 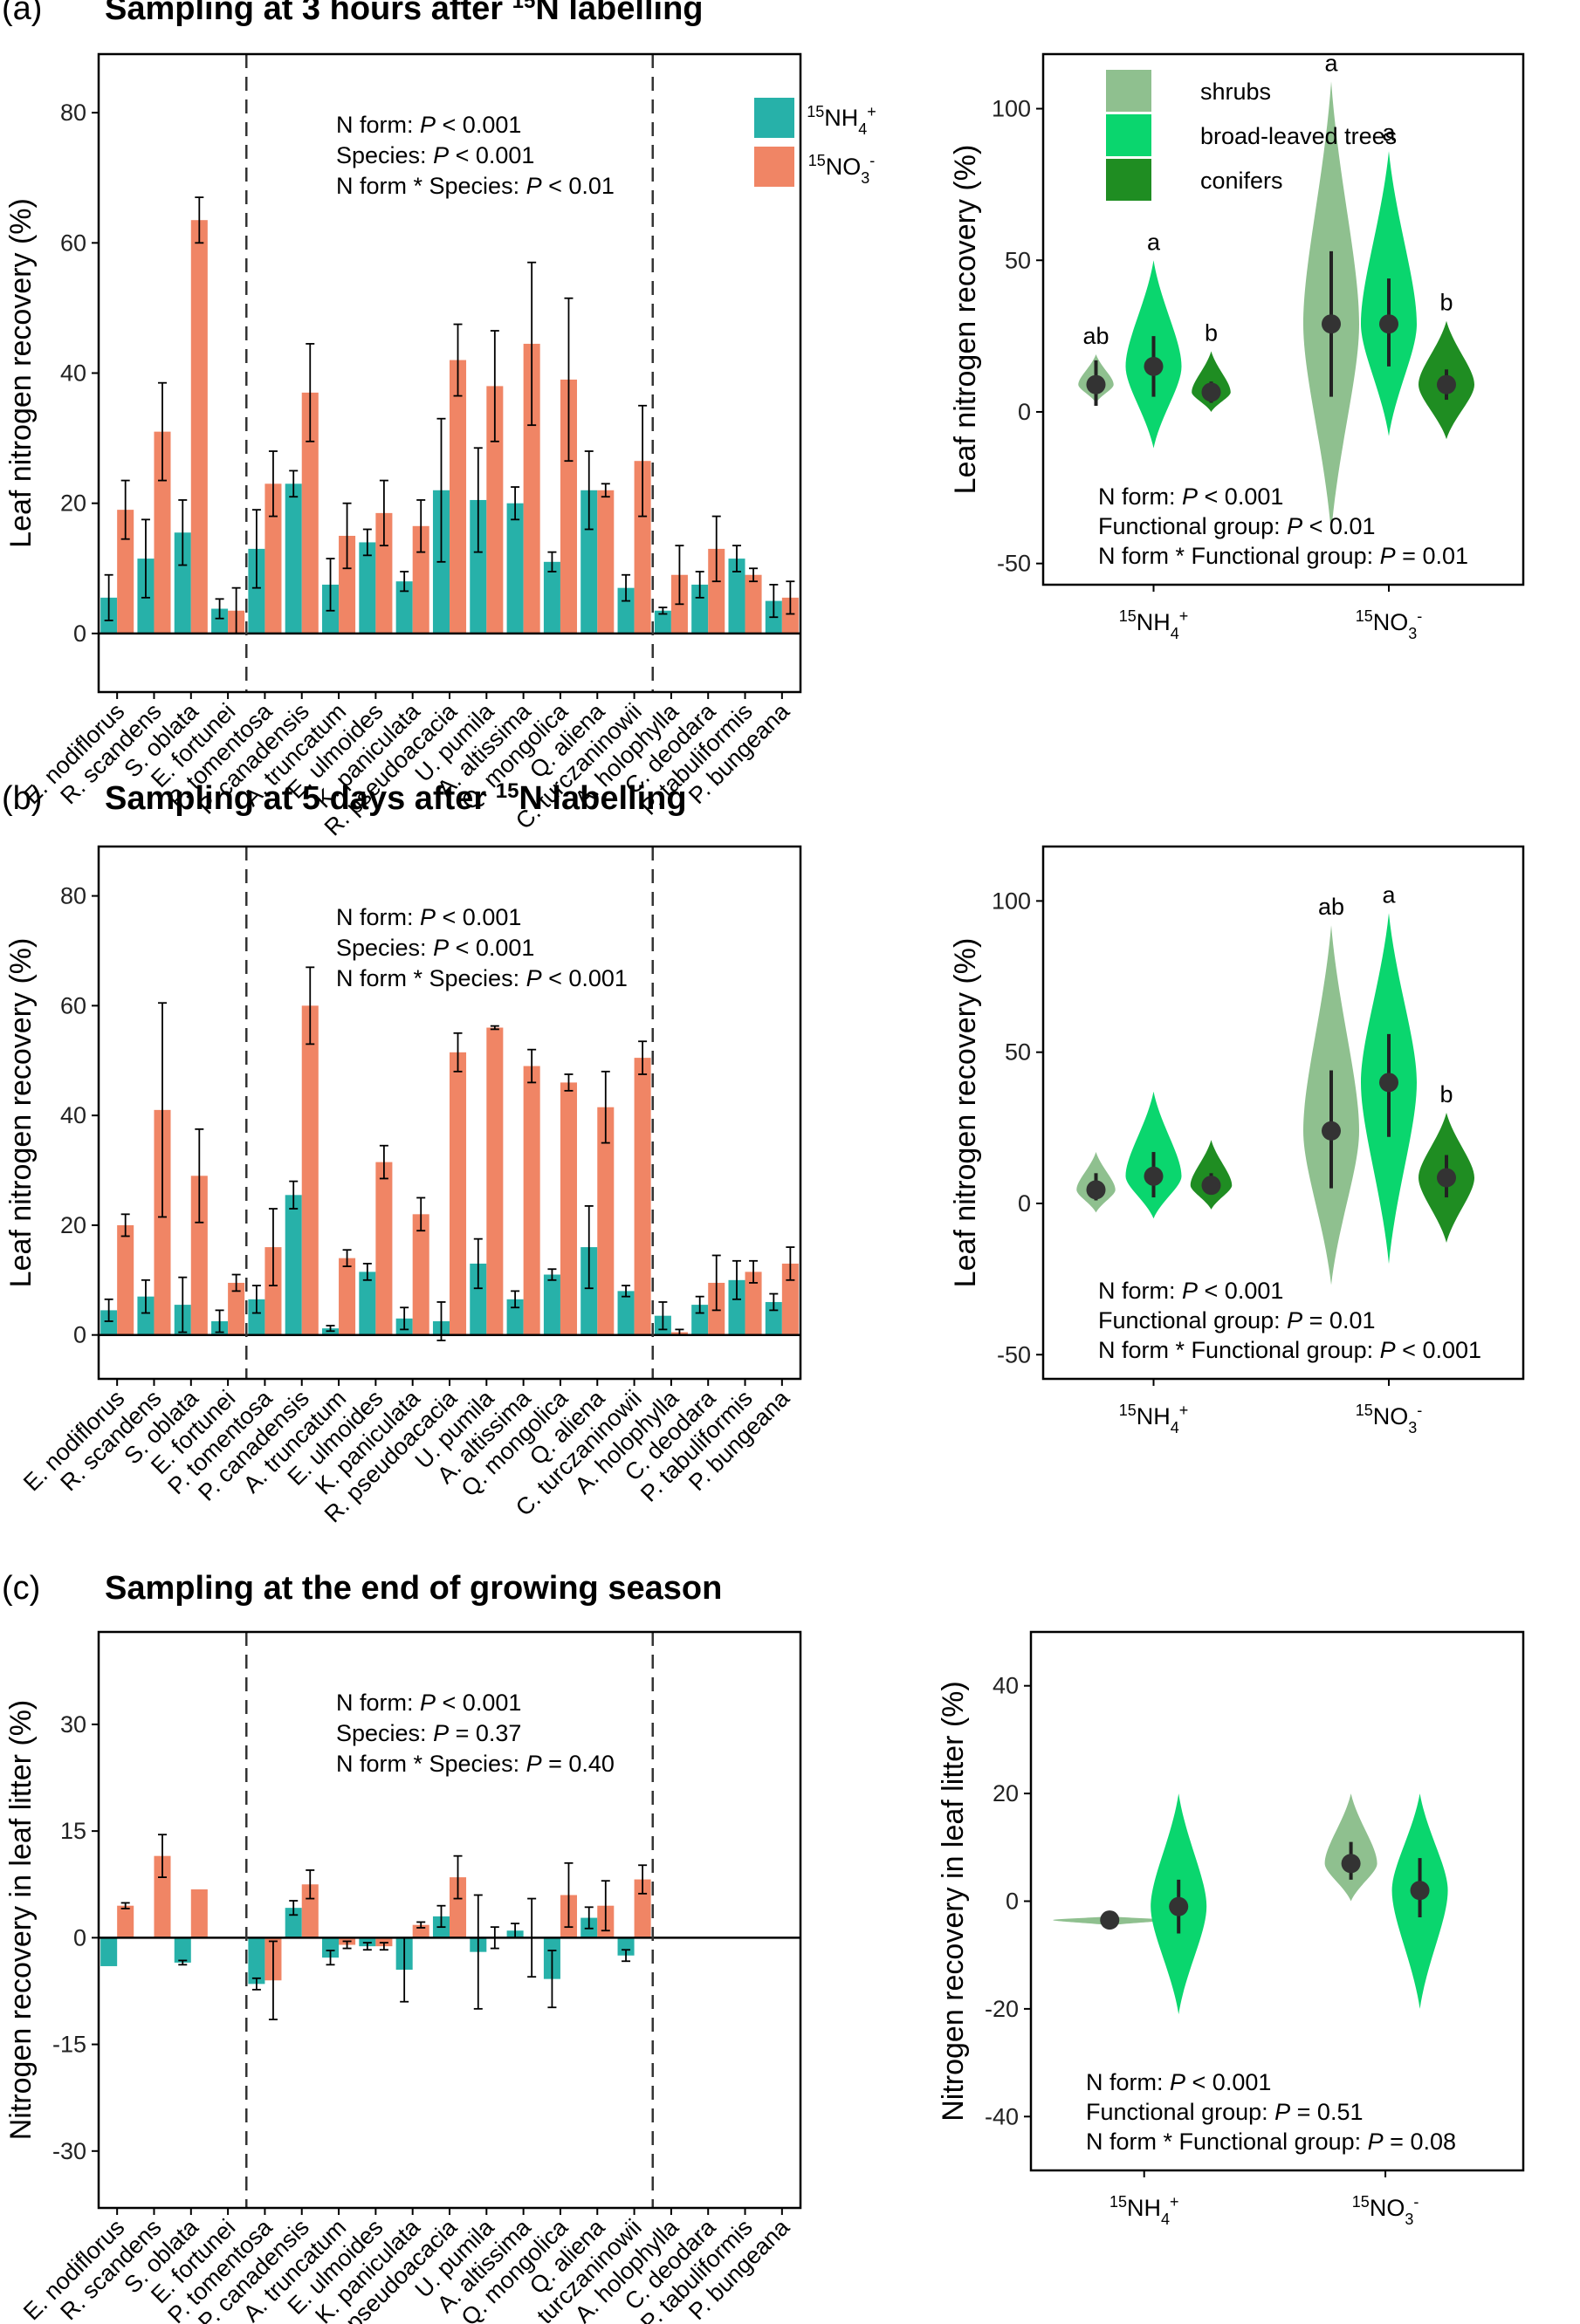 What do you see at coordinates (73, 1831) in the screenshot?
I see `y-tick-label: 15` at bounding box center [73, 1831].